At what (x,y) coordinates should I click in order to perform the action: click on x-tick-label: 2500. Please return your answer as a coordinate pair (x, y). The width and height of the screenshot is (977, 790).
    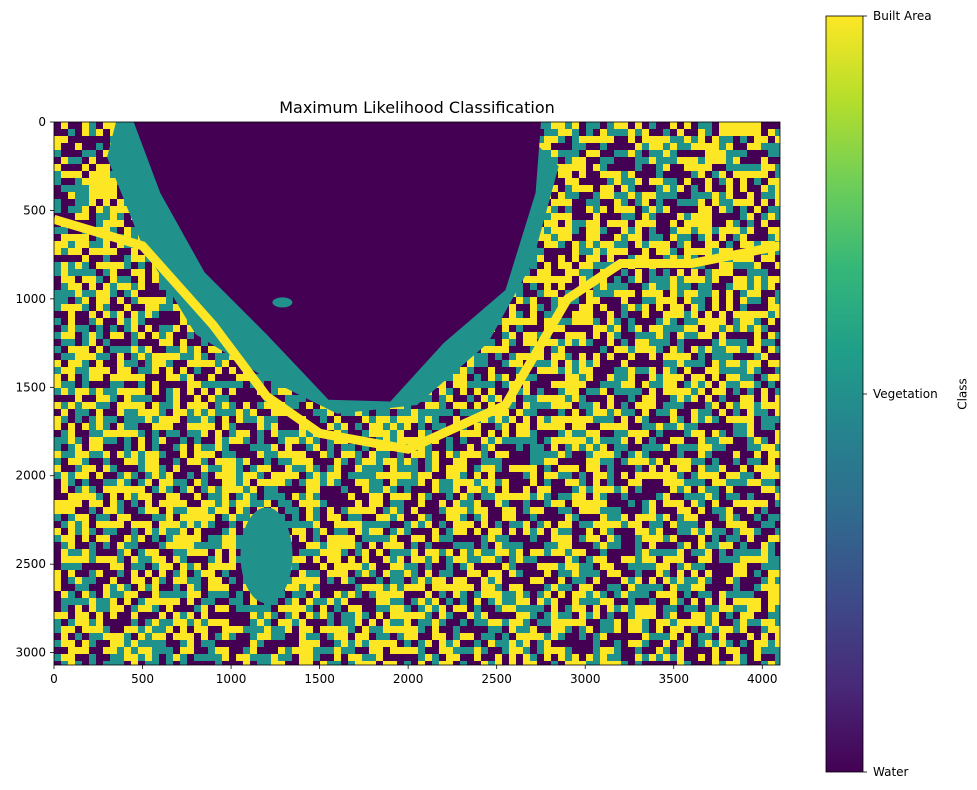
    Looking at the image, I should click on (496, 679).